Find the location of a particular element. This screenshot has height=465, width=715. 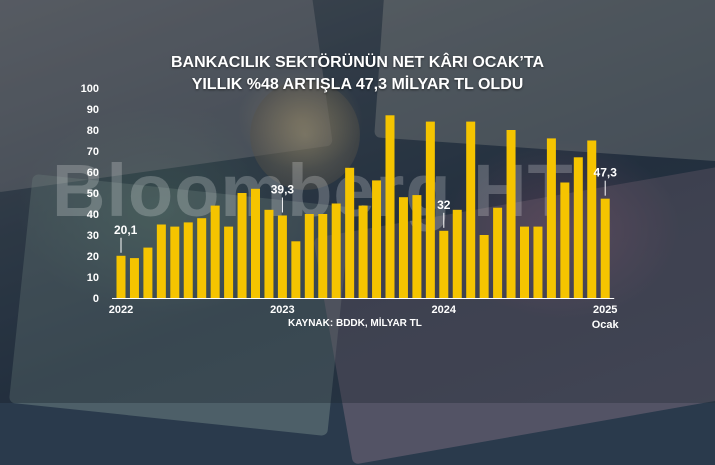

y-tick-label: 60 is located at coordinates (93, 173).